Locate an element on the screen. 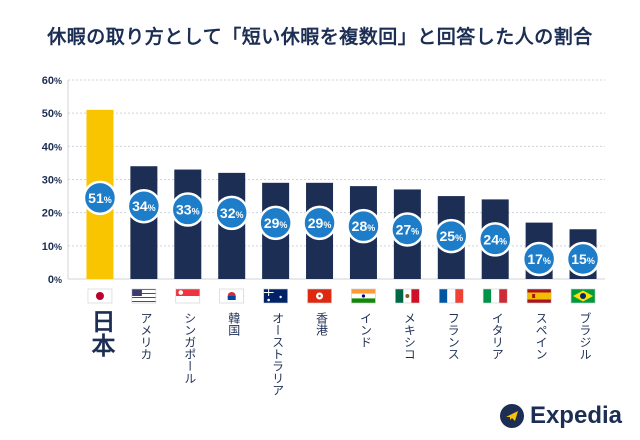 The height and width of the screenshot is (440, 640). flag-singapore-icon is located at coordinates (188, 296).